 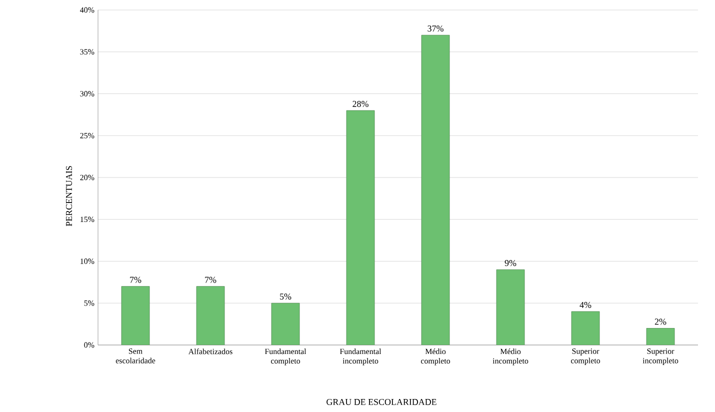 I want to click on data-label: 2%, so click(x=660, y=321).